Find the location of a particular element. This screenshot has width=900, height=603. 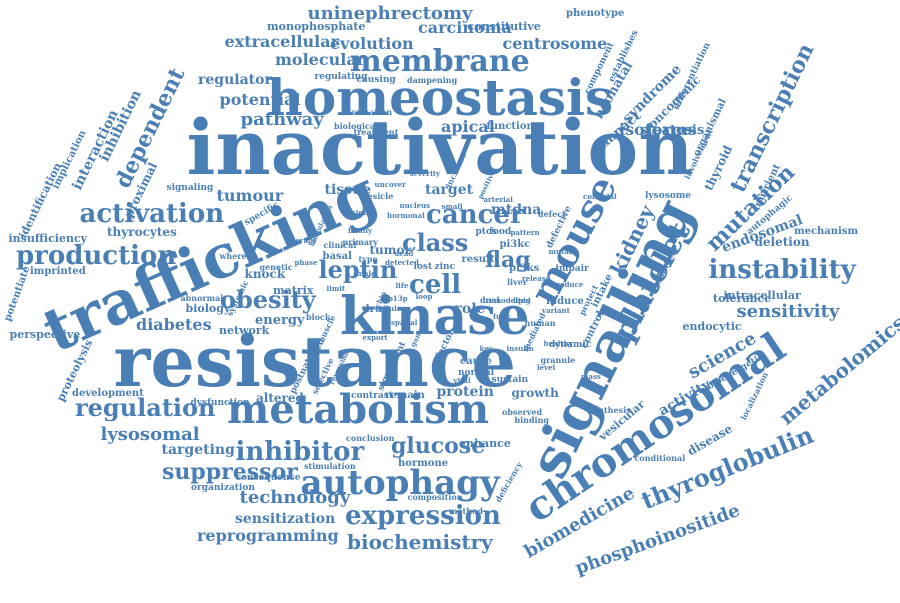

word-granule: granule is located at coordinates (558, 360).